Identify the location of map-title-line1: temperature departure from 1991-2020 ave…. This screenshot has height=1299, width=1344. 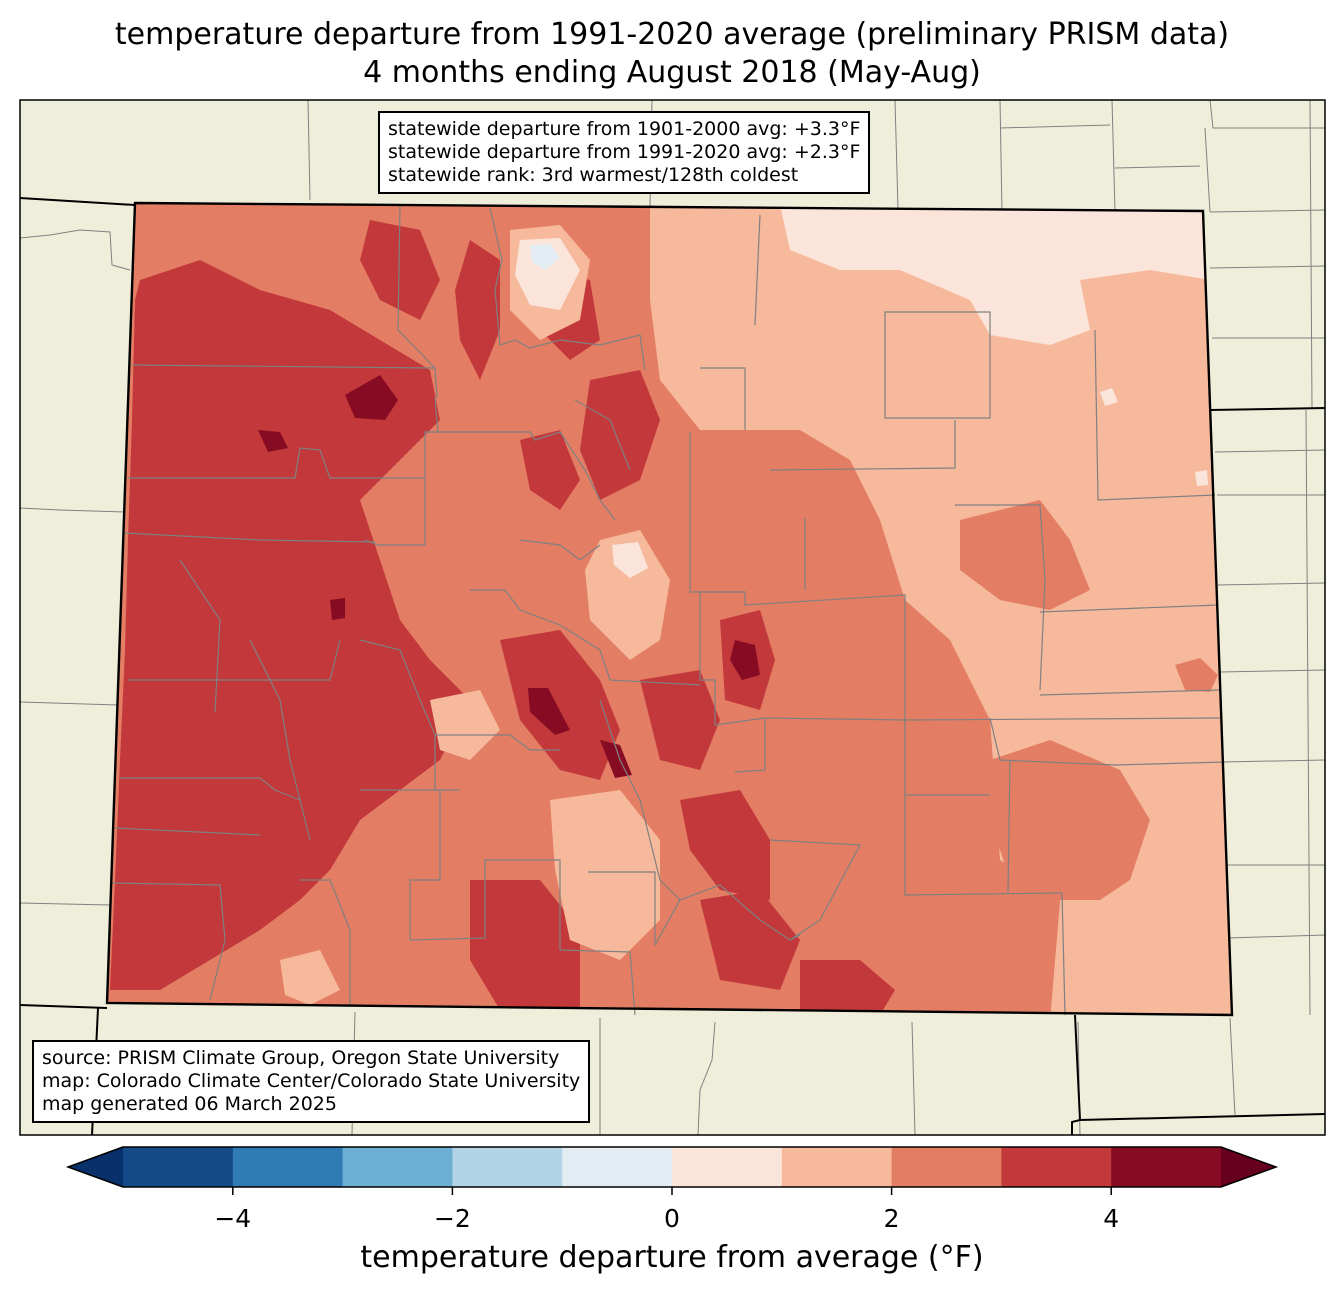
(672, 34).